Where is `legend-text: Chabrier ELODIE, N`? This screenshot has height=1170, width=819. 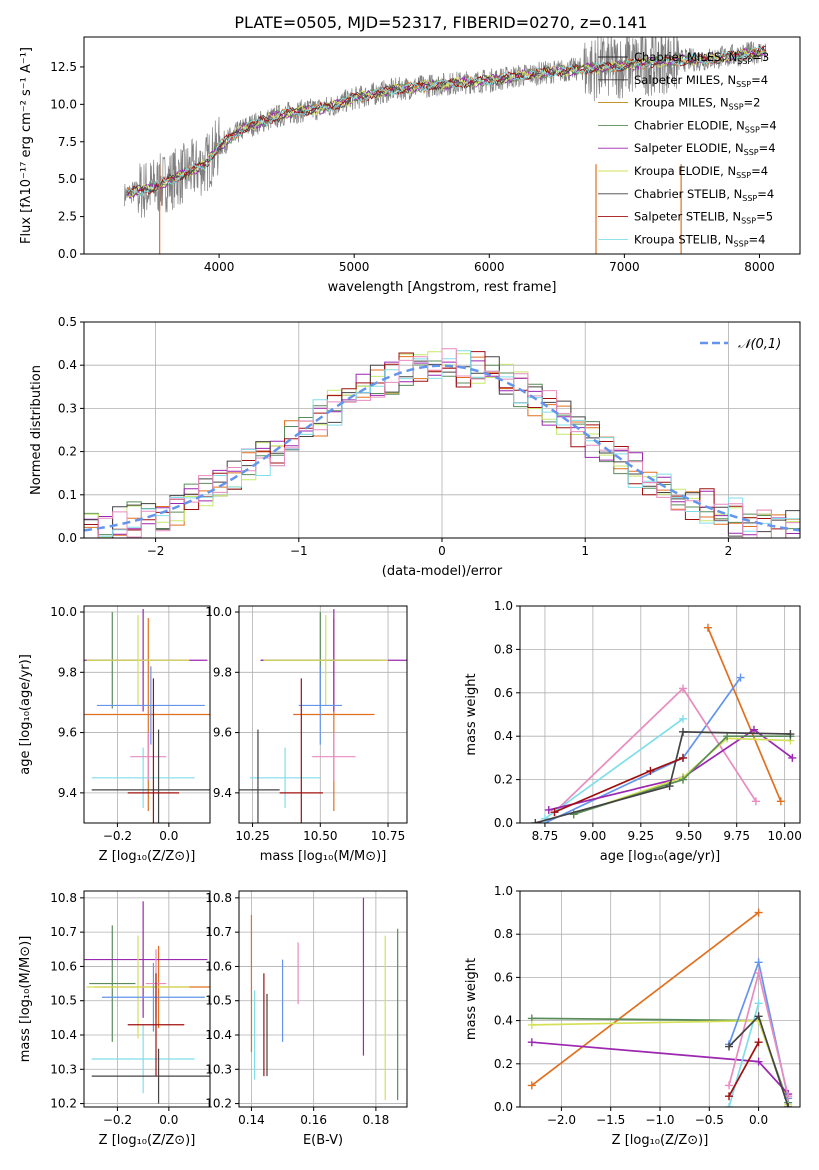 legend-text: Chabrier ELODIE, N is located at coordinates (689, 125).